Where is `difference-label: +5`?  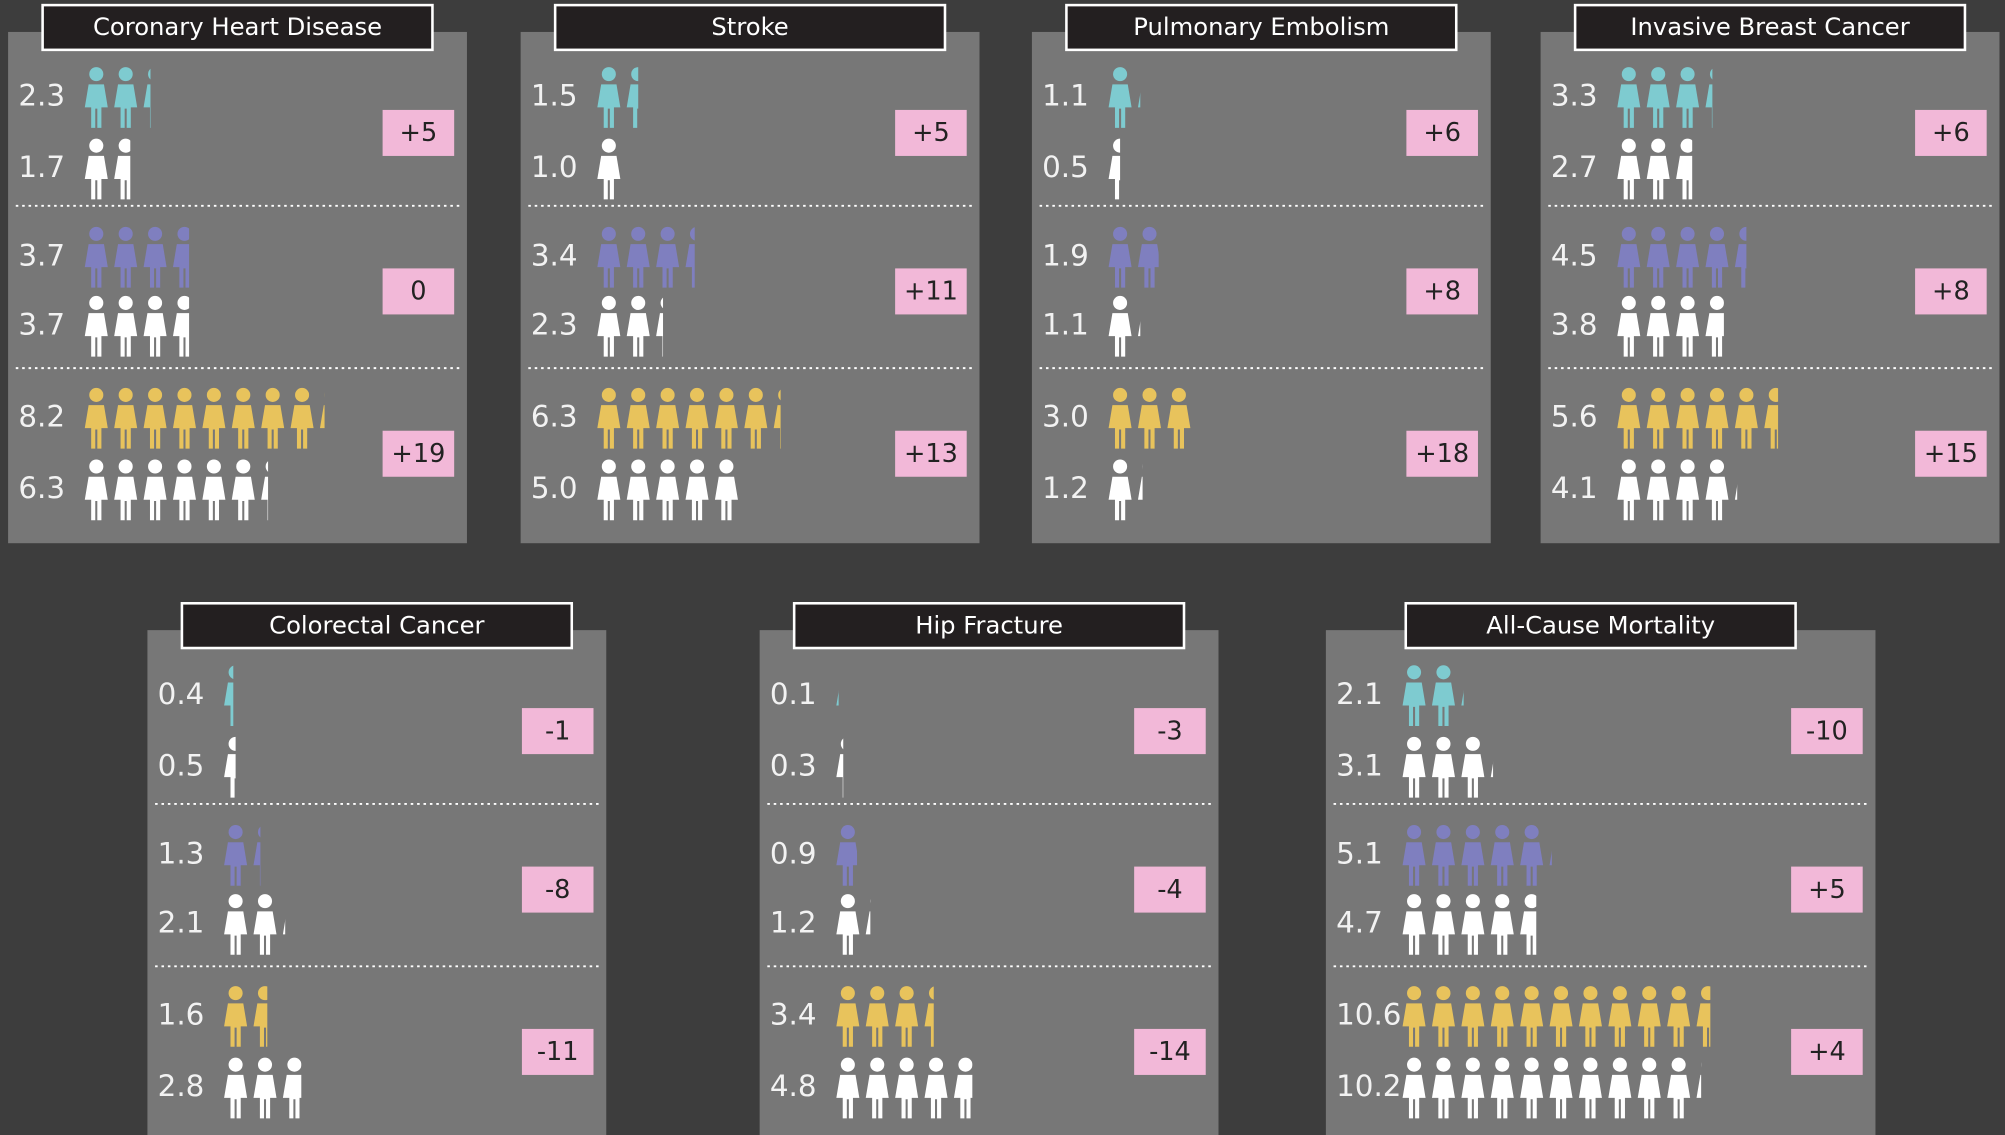 difference-label: +5 is located at coordinates (419, 133).